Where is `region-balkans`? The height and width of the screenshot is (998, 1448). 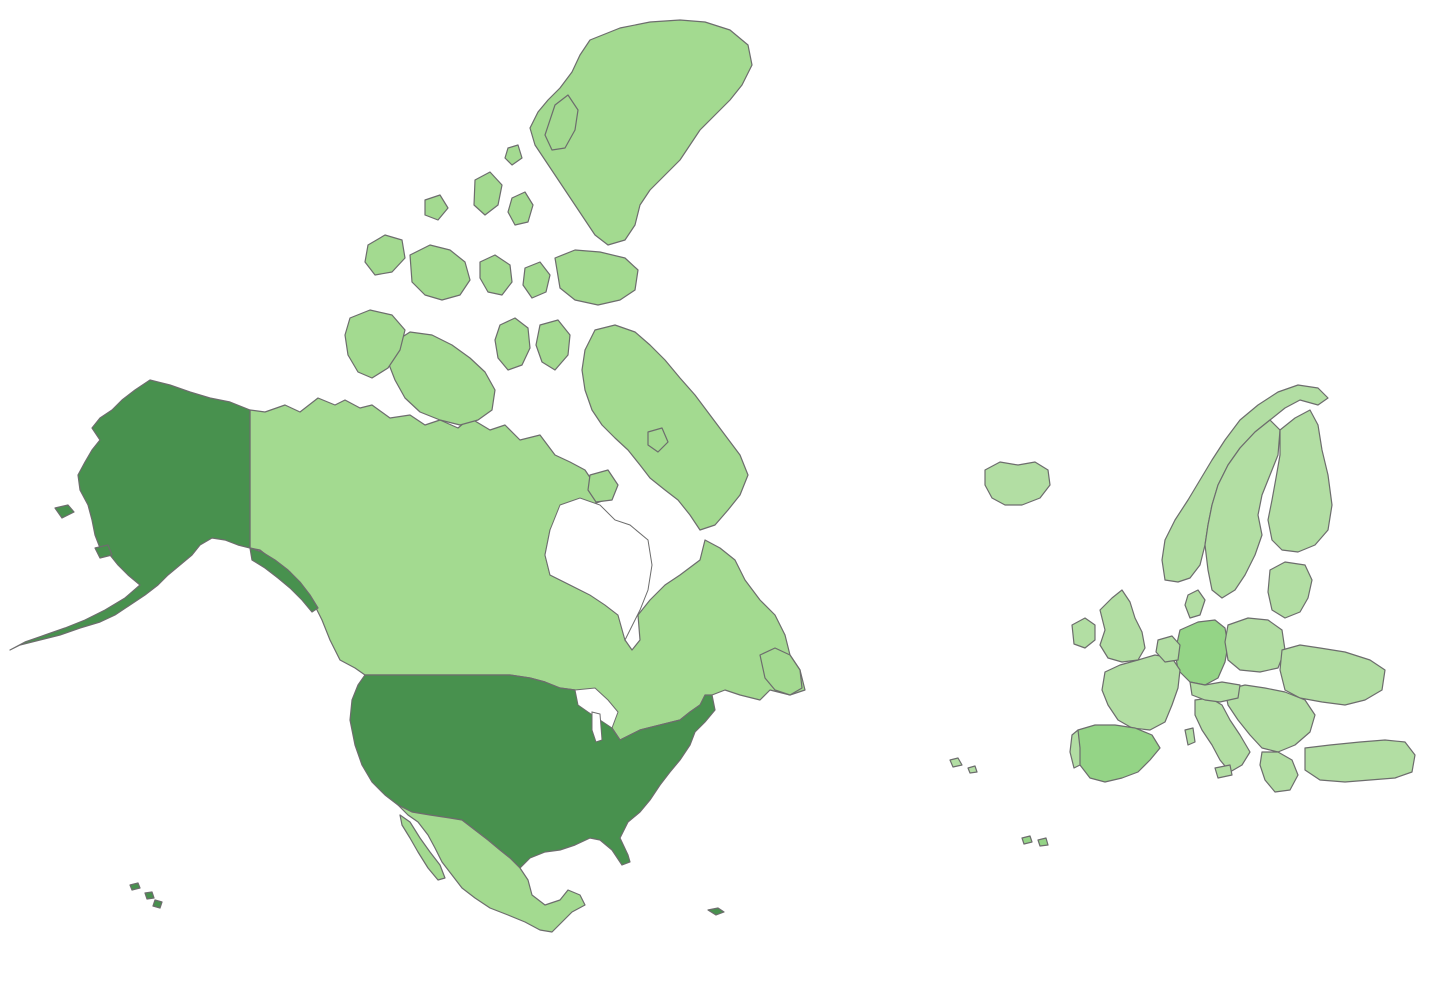 region-balkans is located at coordinates (1270, 718).